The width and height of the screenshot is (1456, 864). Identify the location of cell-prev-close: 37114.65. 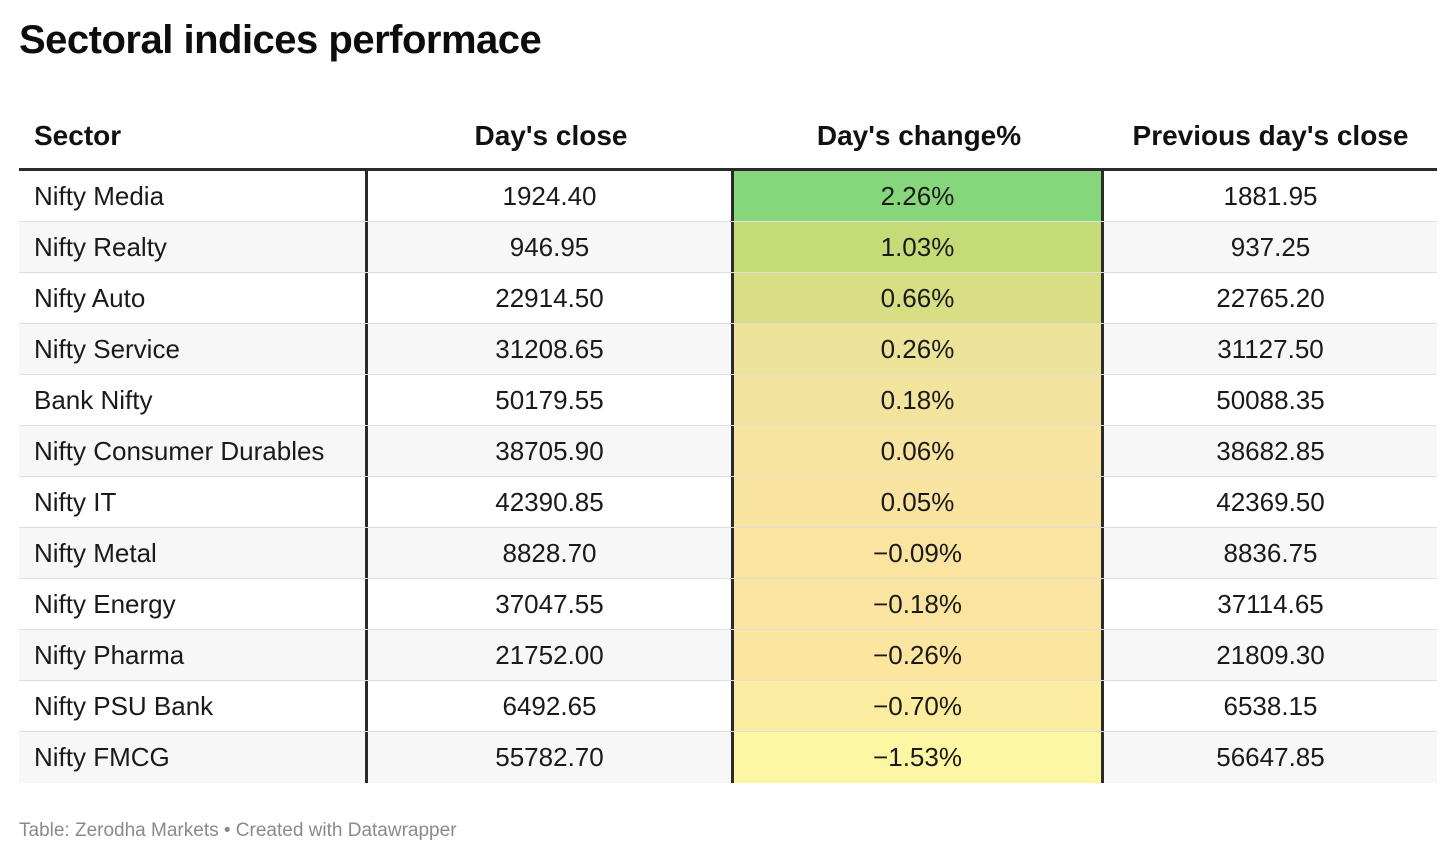
(1270, 603).